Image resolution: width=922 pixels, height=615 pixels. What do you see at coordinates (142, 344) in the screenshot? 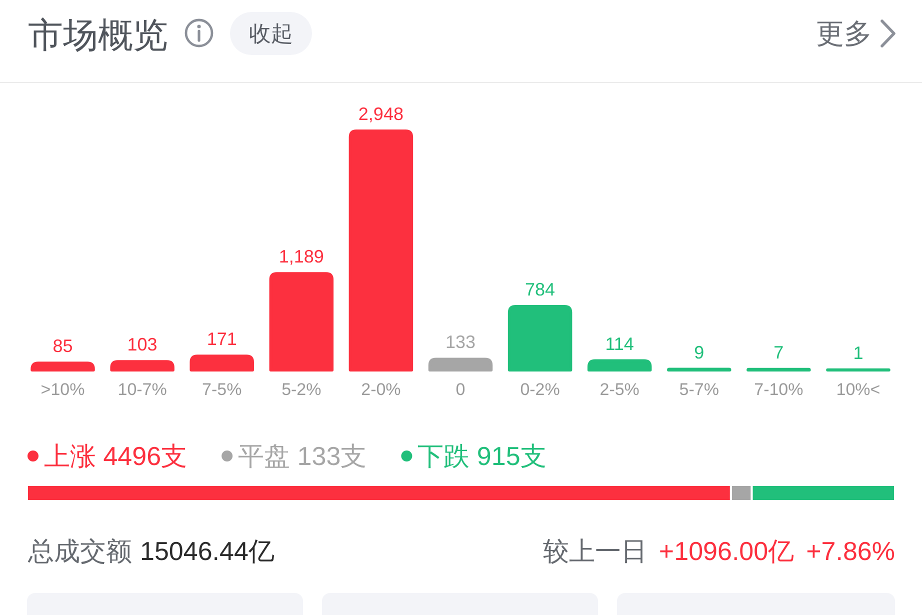
I see `data-label: 103` at bounding box center [142, 344].